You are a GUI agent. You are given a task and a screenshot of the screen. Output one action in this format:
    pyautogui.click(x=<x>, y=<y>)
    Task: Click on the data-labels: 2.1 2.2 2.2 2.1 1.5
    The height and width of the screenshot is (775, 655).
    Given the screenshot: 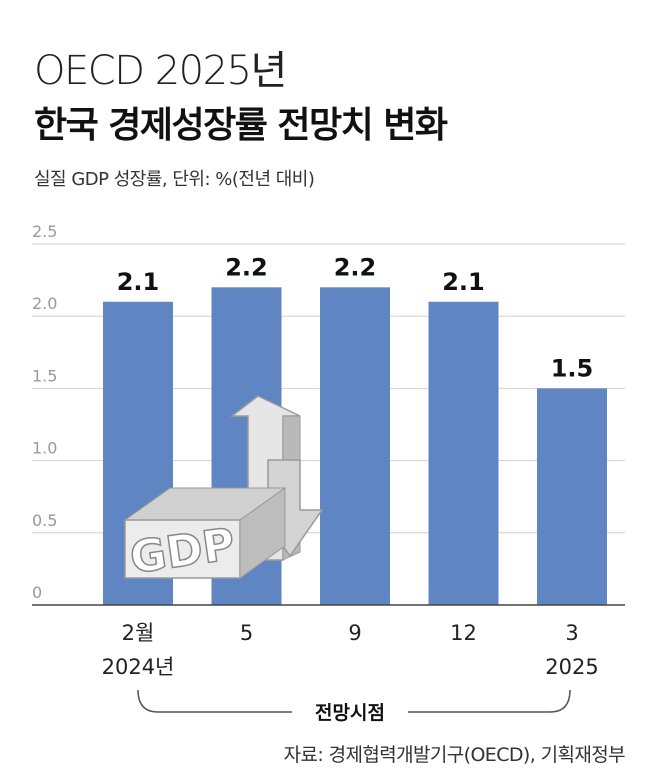 What is the action you would take?
    pyautogui.click(x=355, y=317)
    